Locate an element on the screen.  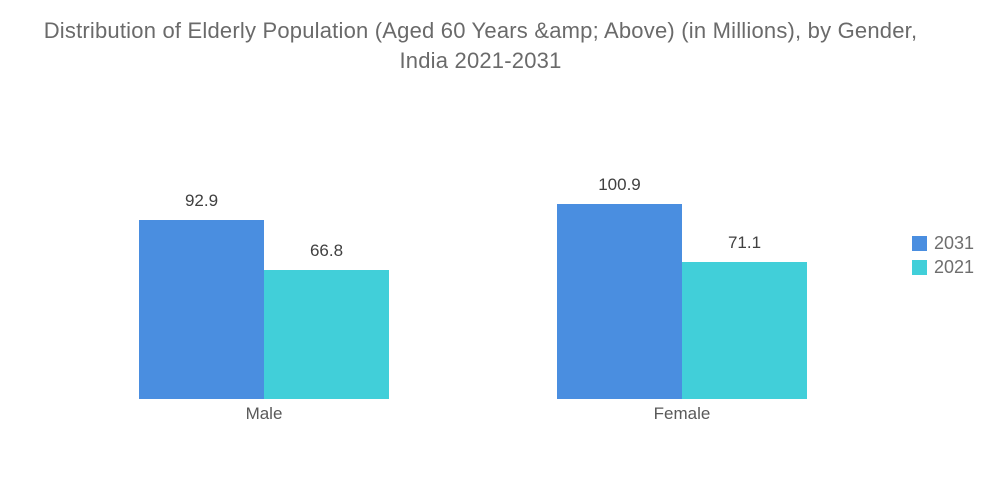
bar-2031-male is located at coordinates (201, 309).